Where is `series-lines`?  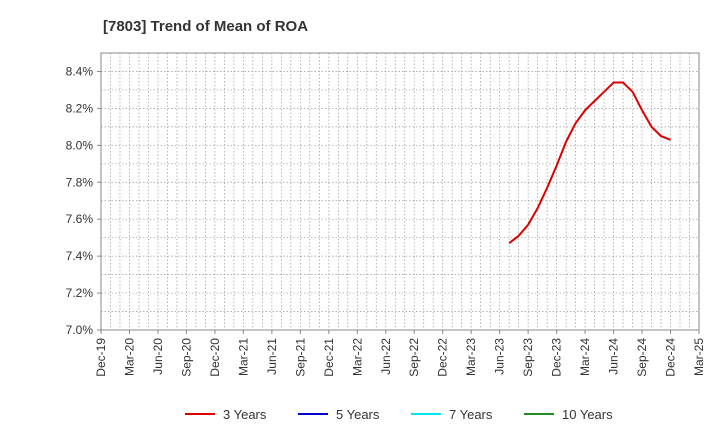 series-lines is located at coordinates (589, 162).